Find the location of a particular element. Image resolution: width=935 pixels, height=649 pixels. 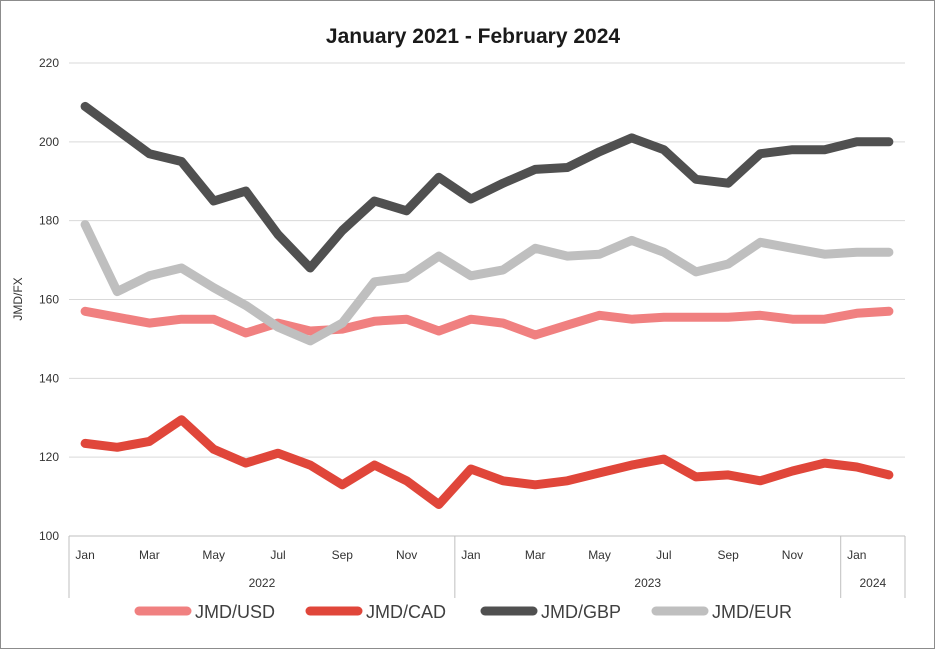

y-tick-label: 200 is located at coordinates (49, 142).